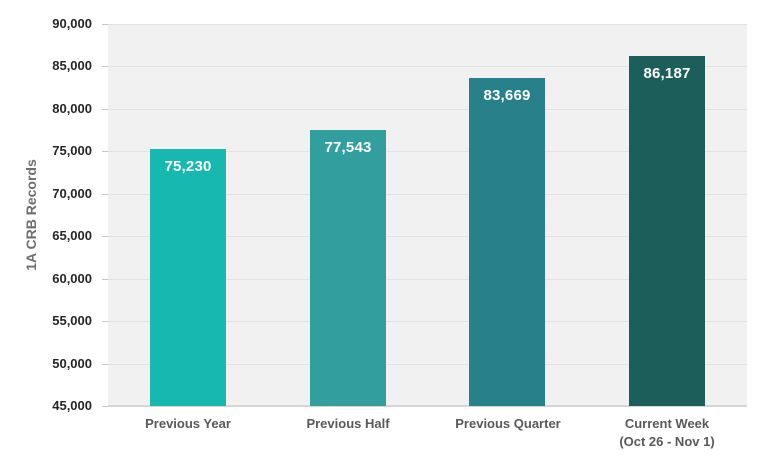 Image resolution: width=767 pixels, height=461 pixels. Describe the element at coordinates (188, 277) in the screenshot. I see `bar: 75,230` at that location.